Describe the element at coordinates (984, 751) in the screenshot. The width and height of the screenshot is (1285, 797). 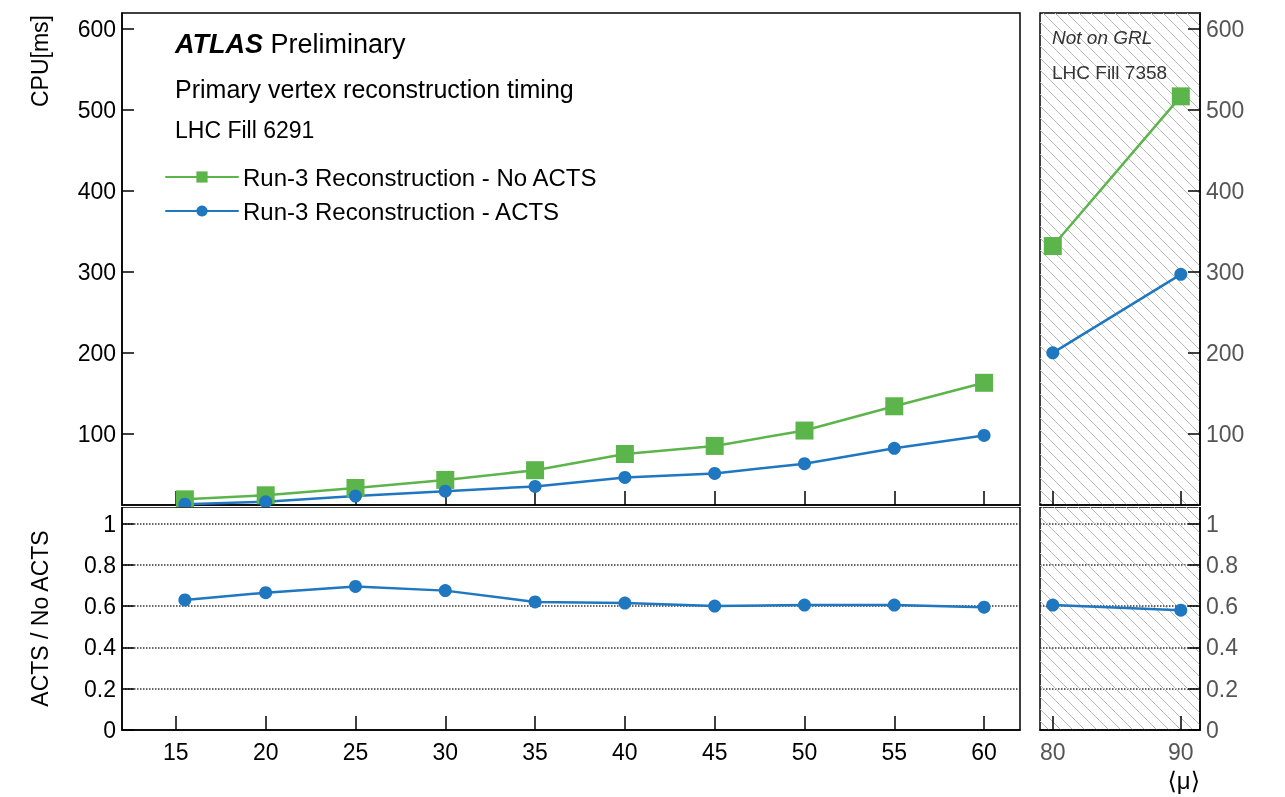
I see `x-tick-label: 60` at that location.